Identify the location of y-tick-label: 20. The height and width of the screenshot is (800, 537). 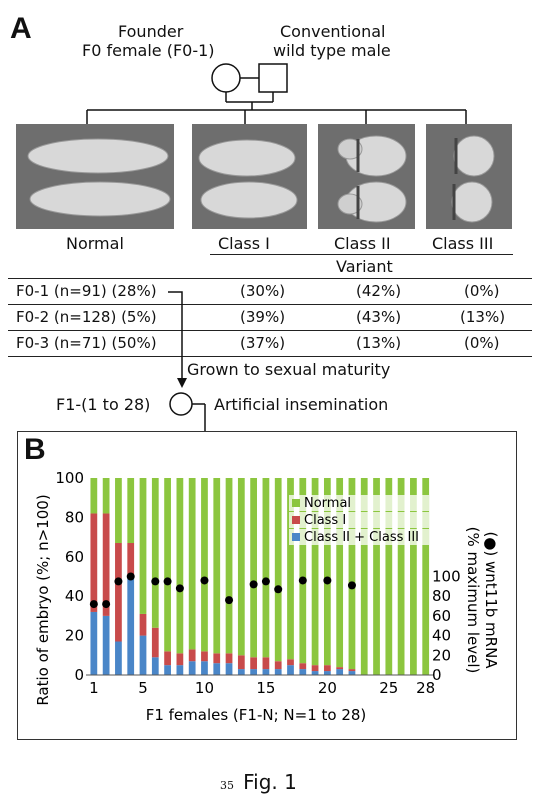
(74, 636).